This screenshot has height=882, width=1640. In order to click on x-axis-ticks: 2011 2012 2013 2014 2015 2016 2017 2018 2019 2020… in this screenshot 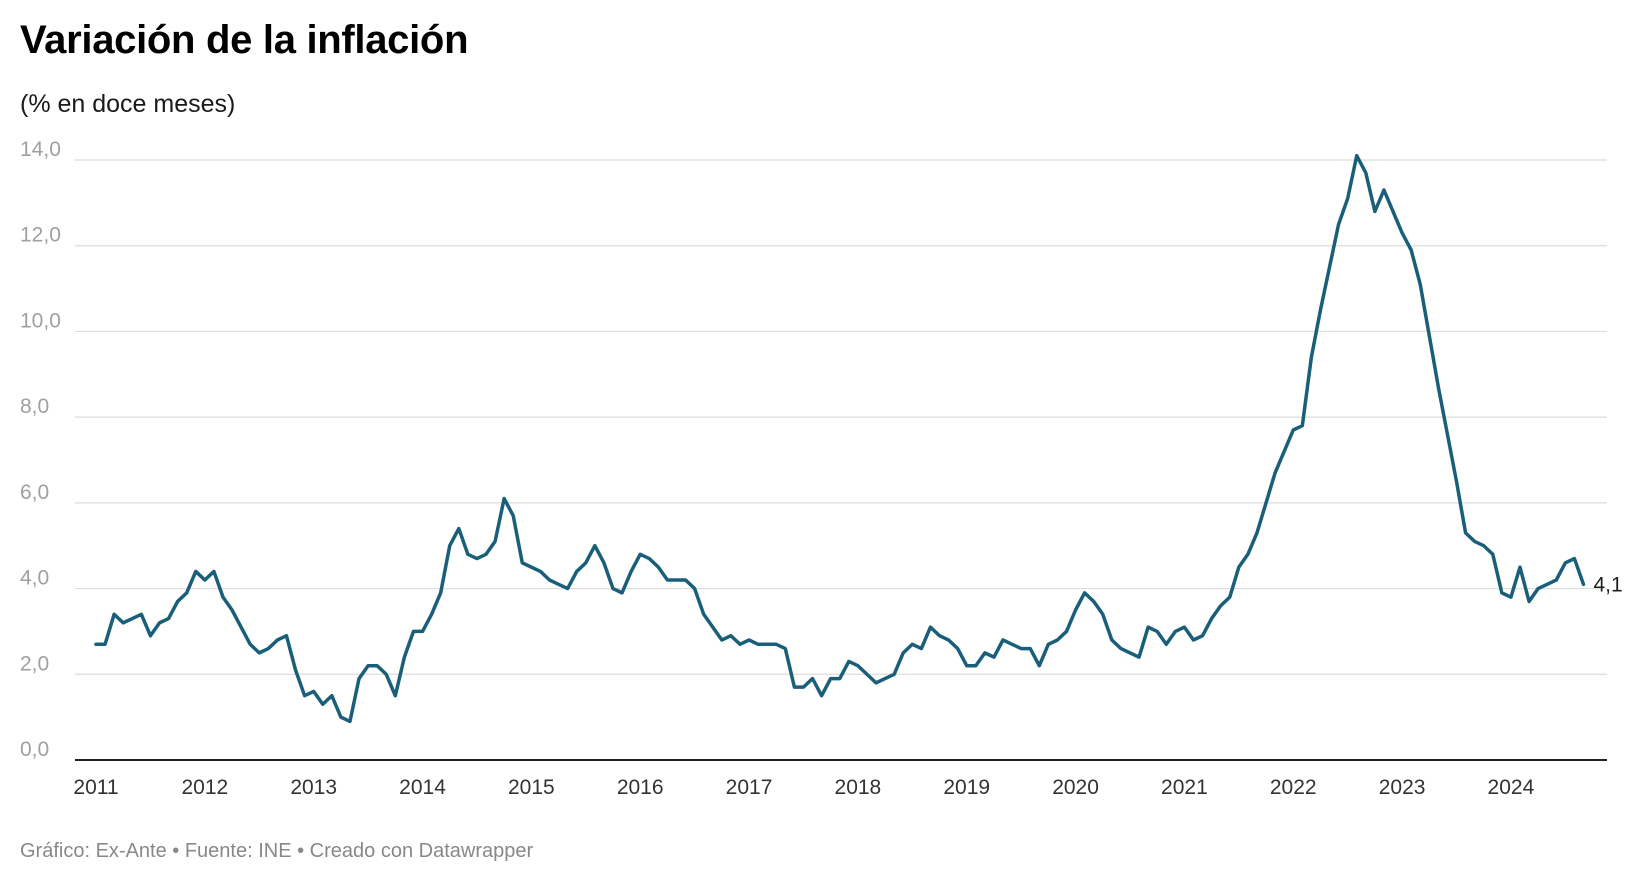, I will do `click(803, 787)`.